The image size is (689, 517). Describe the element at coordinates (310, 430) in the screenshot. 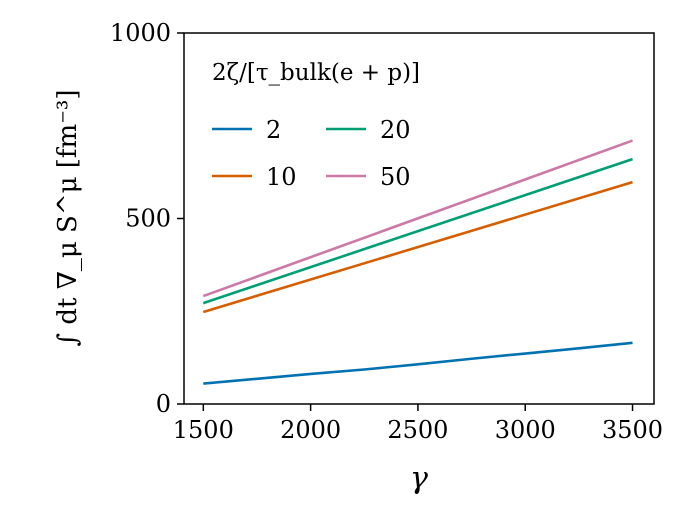

I see `x-tick-label: 2000` at that location.